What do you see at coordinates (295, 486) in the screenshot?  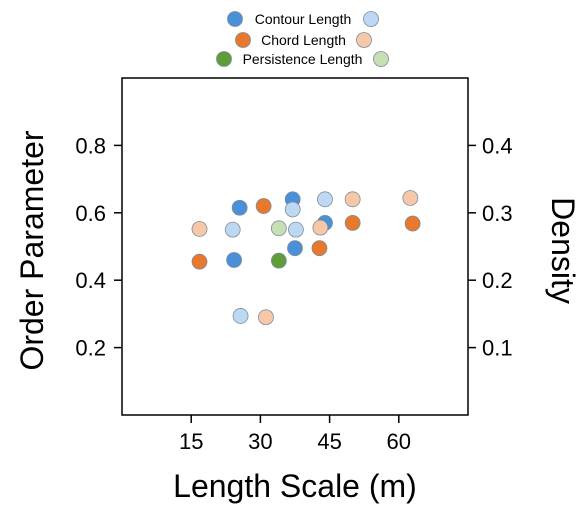 I see `x-axis-title: Length Scale (m)` at bounding box center [295, 486].